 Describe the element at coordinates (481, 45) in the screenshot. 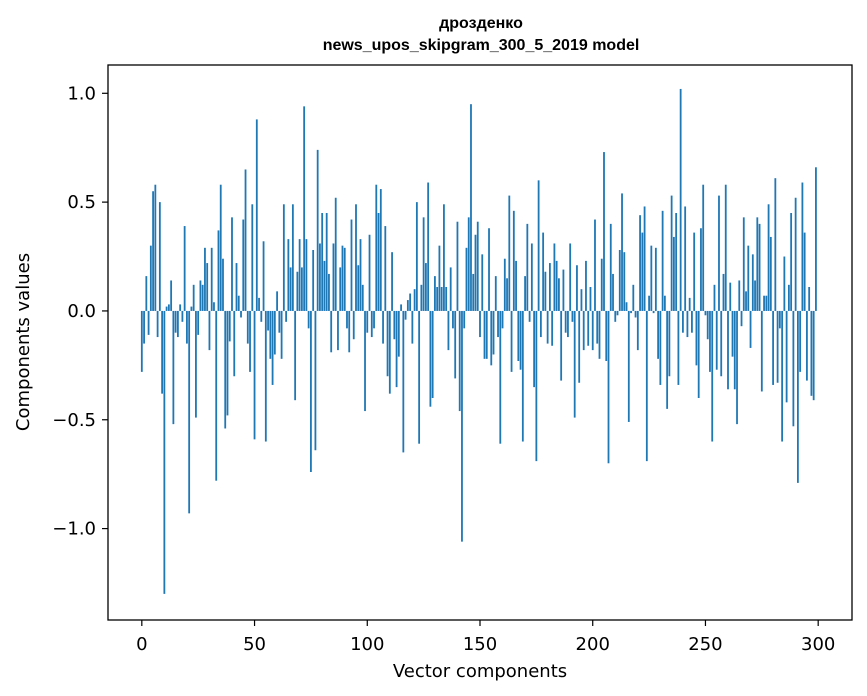

I see `chart-subtitle: news_upos_skipgram_300_5_2019 model` at that location.